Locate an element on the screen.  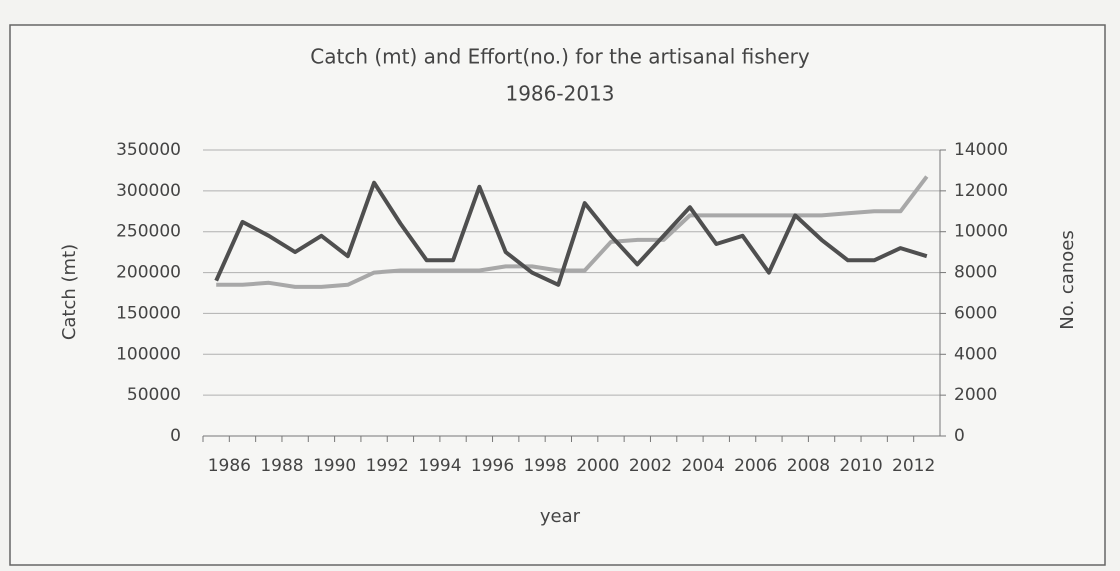
y-tick-label: 300000 is located at coordinates (148, 191).